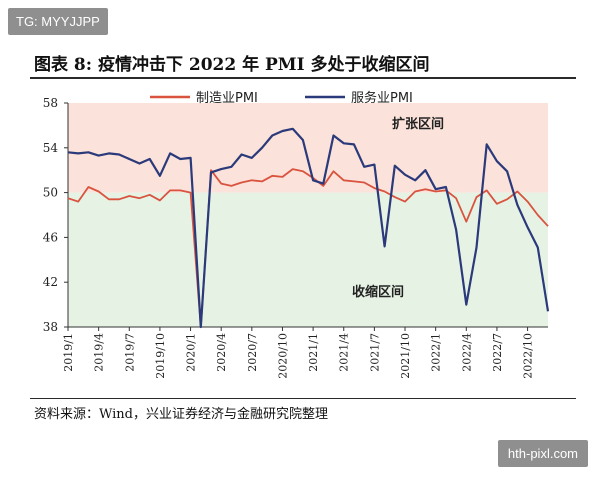 This screenshot has width=600, height=480. I want to click on y-tick-label: 42, so click(50, 282).